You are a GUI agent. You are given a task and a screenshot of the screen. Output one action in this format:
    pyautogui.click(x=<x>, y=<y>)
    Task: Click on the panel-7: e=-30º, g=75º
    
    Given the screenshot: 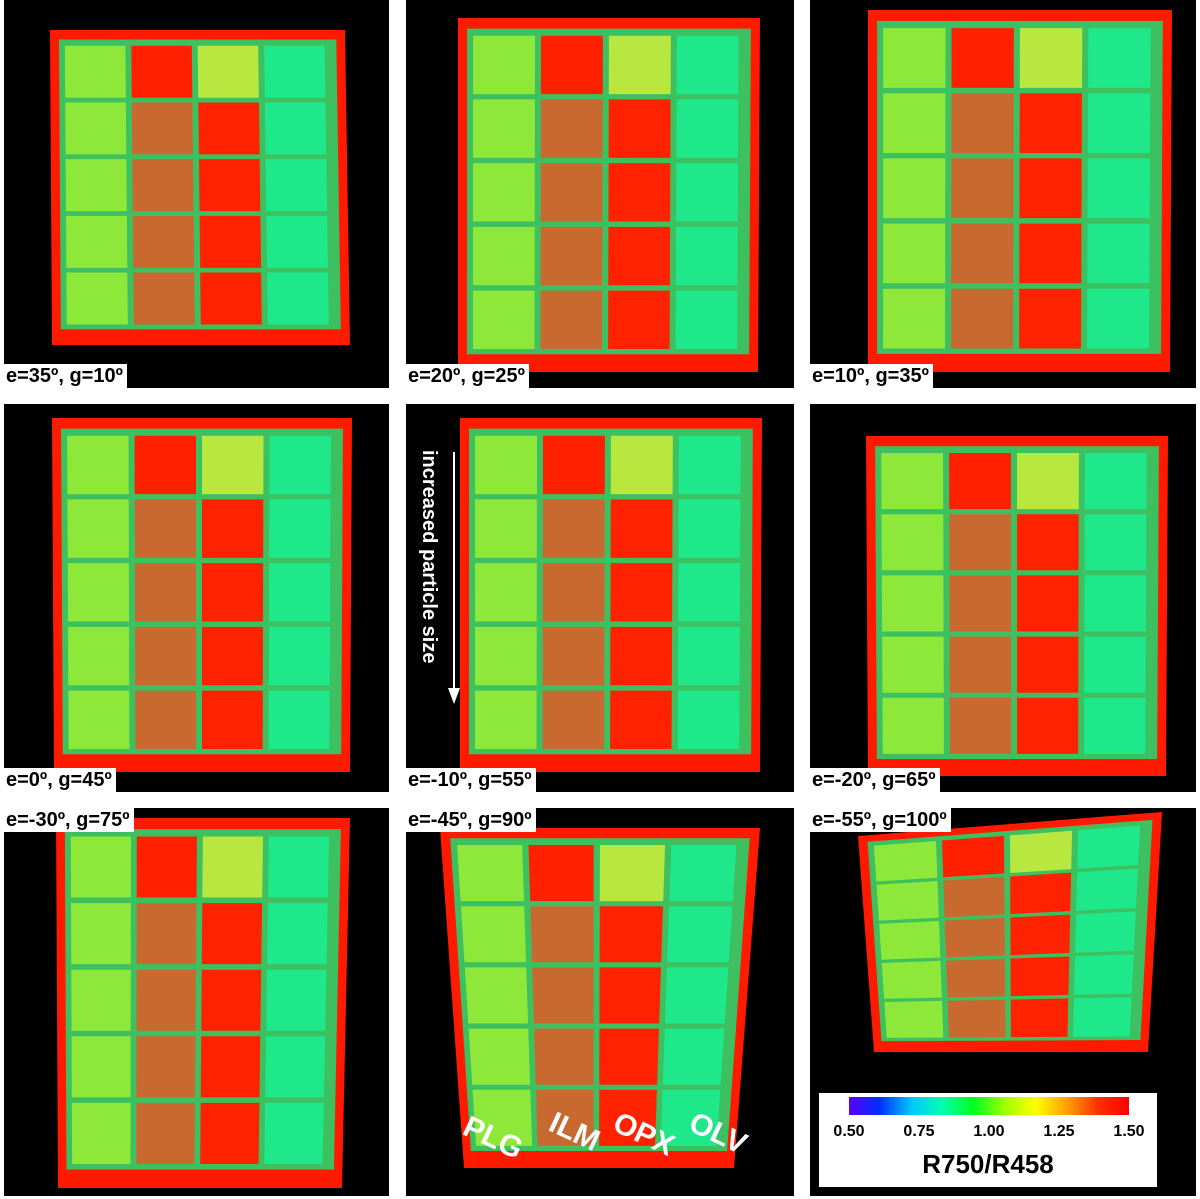 What is the action you would take?
    pyautogui.click(x=196, y=1002)
    